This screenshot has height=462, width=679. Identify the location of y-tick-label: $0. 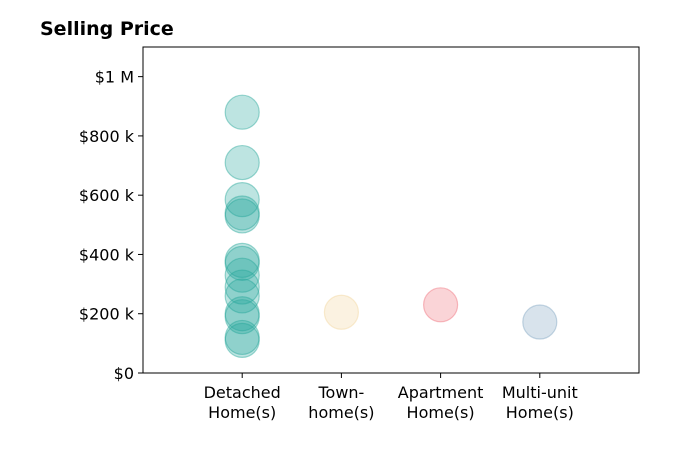
(124, 373).